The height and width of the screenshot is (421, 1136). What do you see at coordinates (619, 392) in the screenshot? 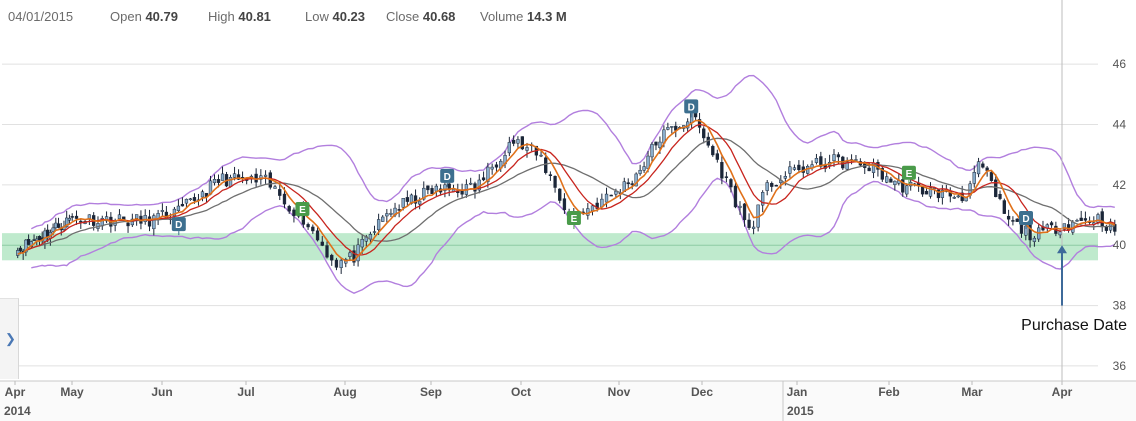
I see `x-tick-label: Nov` at bounding box center [619, 392].